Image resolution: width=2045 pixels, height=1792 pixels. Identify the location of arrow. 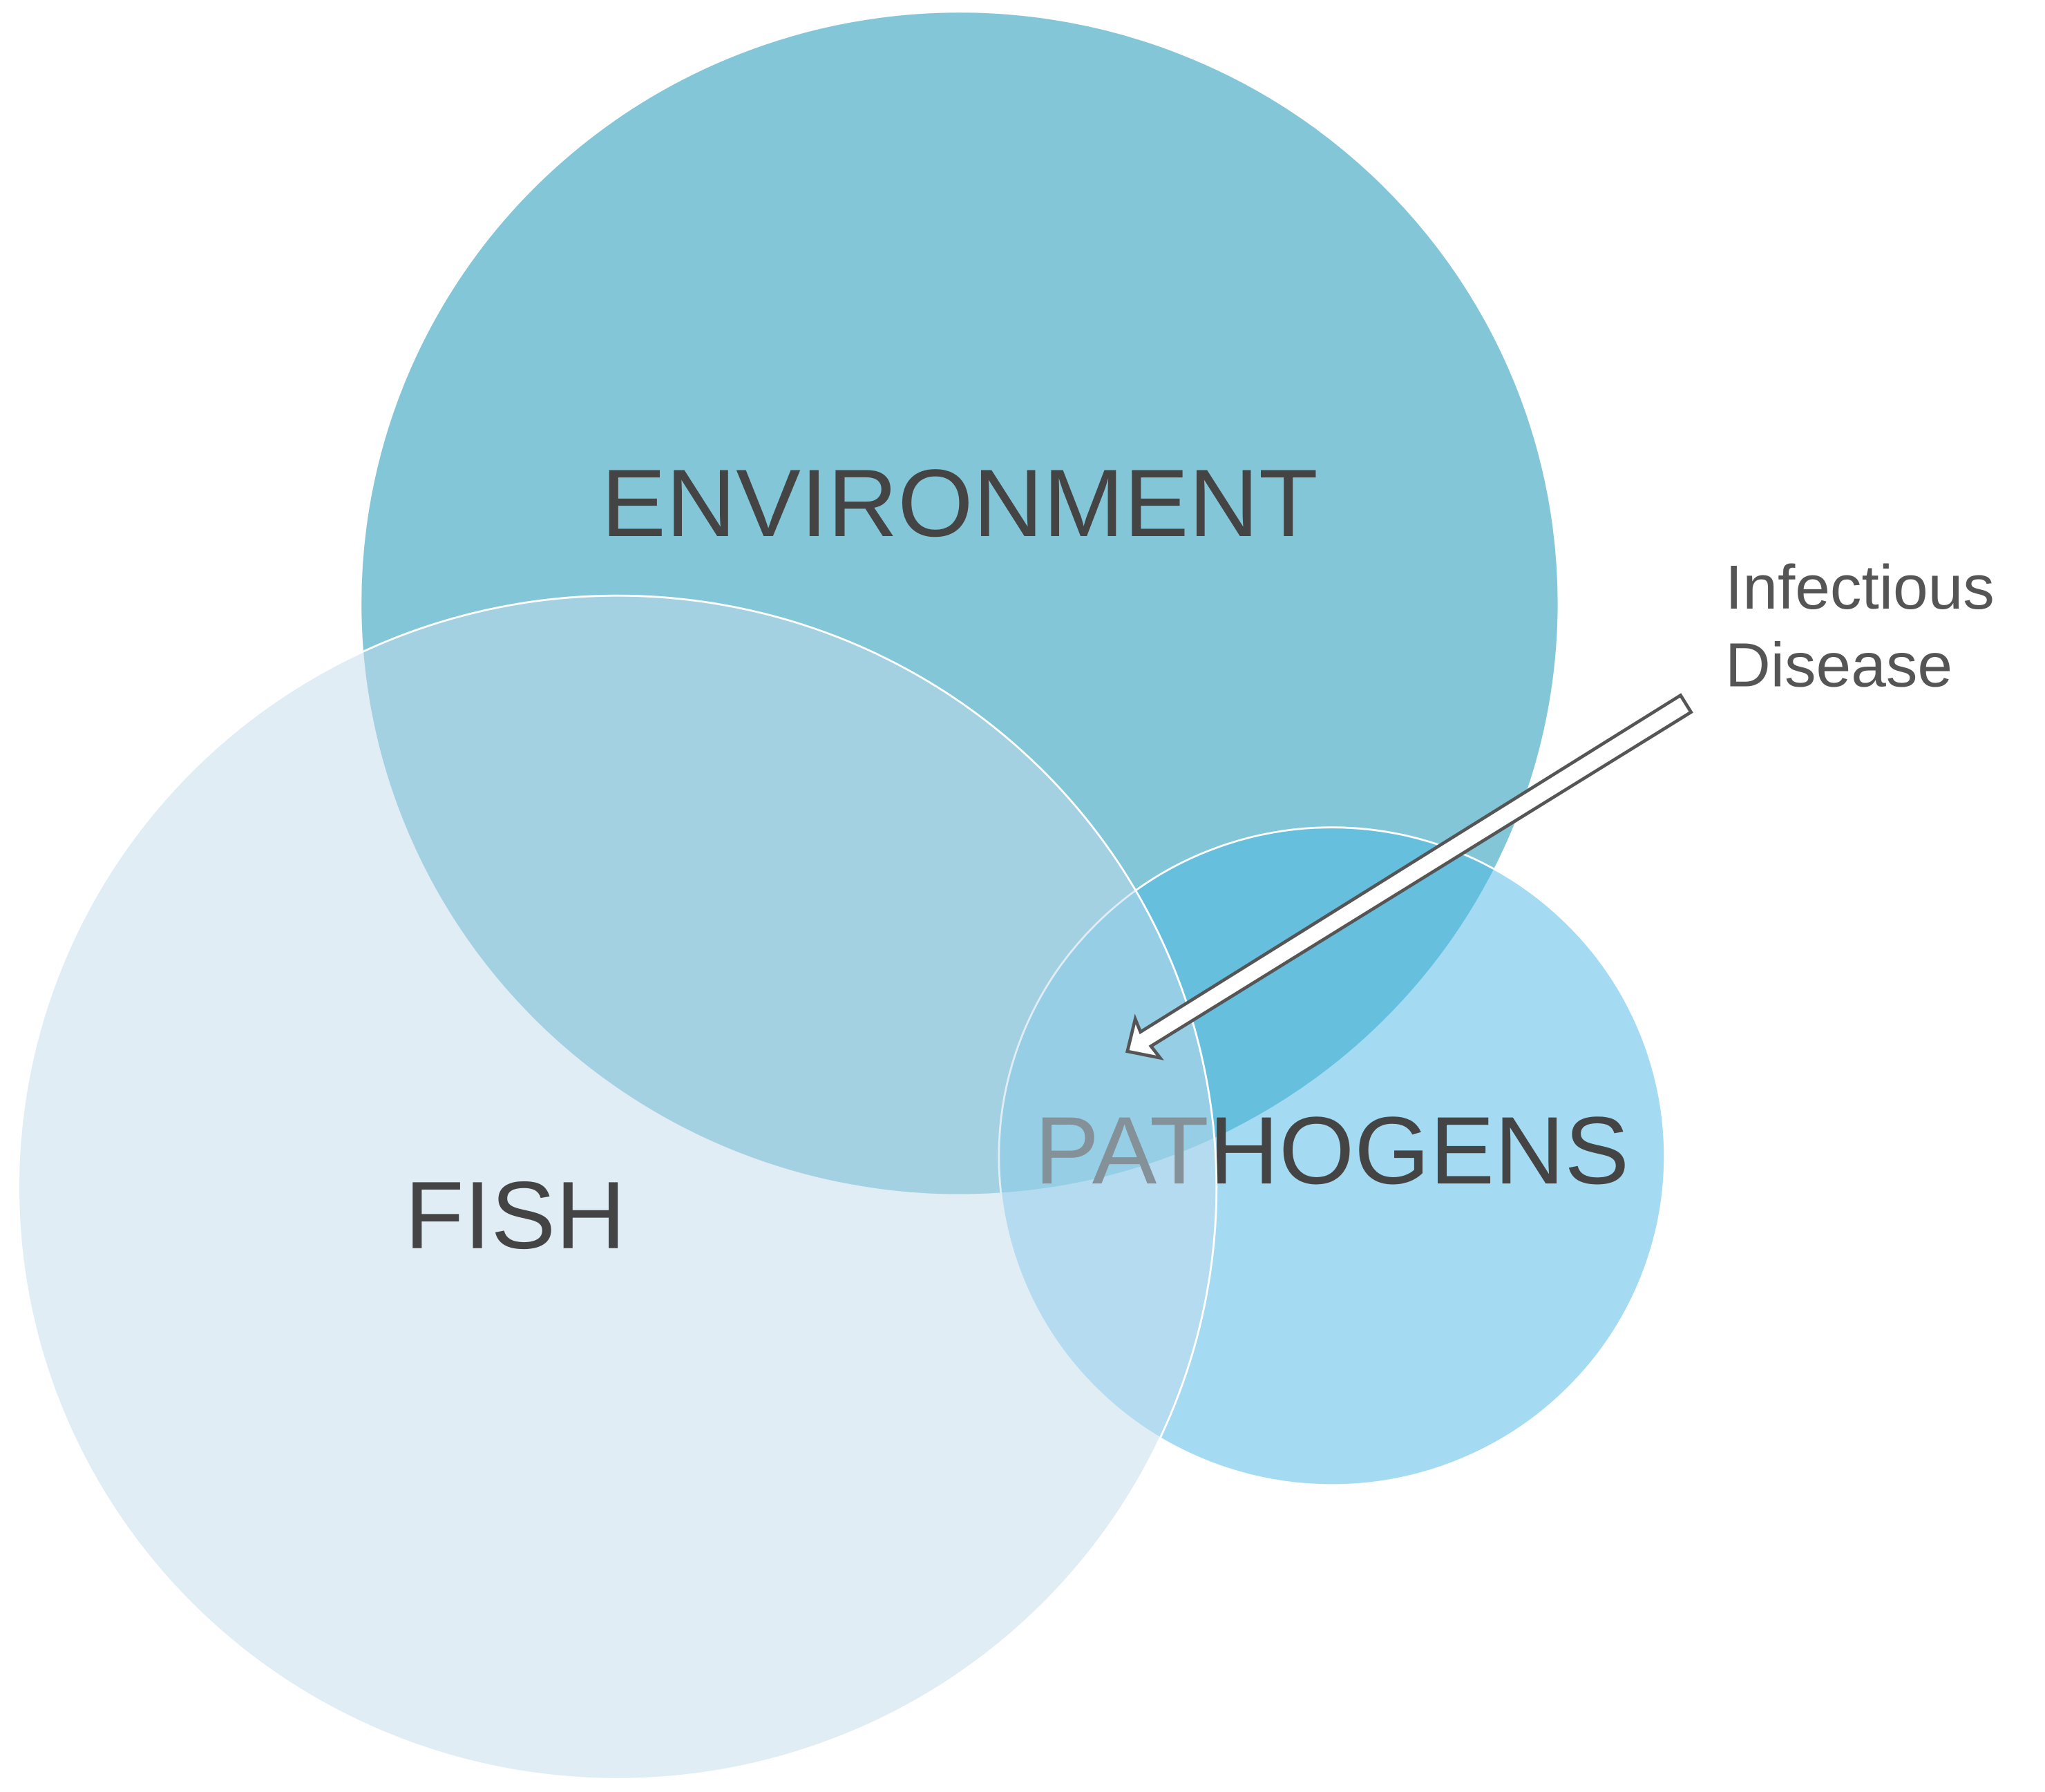
(1409, 876).